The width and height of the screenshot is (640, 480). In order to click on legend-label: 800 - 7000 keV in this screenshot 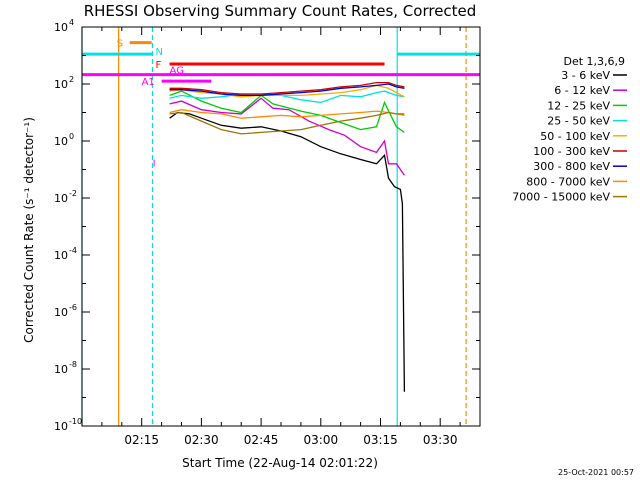, I will do `click(568, 181)`.